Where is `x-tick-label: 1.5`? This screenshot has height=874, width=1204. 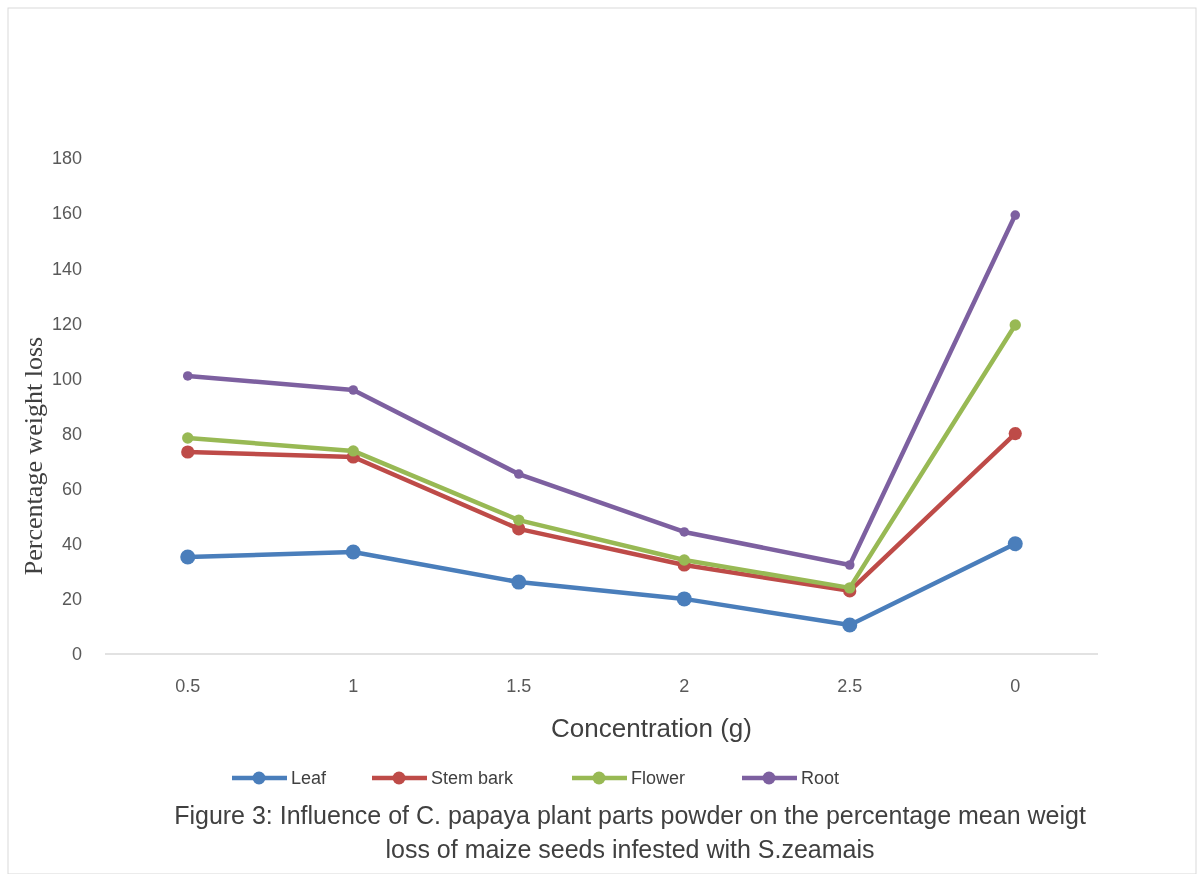 x-tick-label: 1.5 is located at coordinates (519, 686).